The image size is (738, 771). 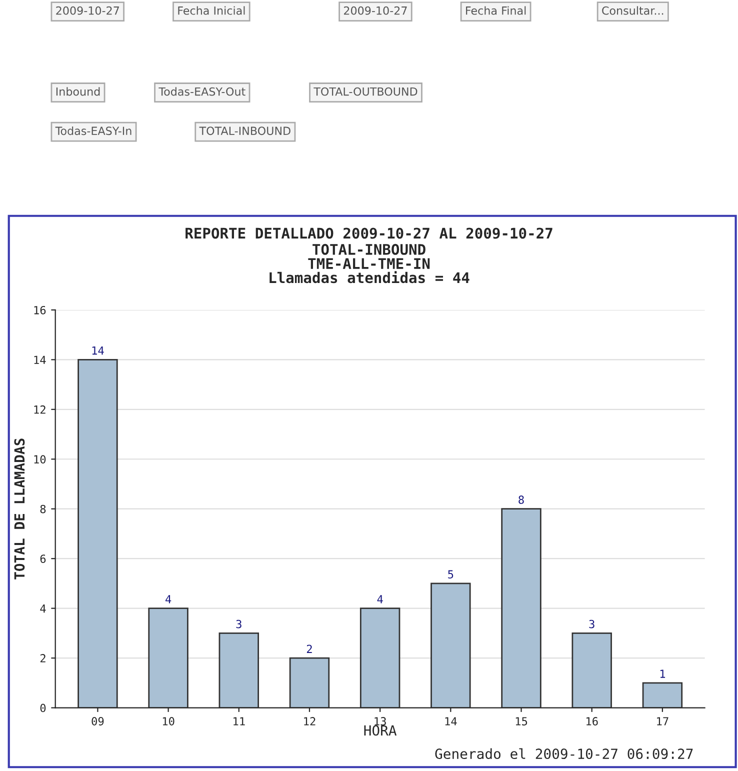 I want to click on x-tick-label: 12, so click(x=310, y=721).